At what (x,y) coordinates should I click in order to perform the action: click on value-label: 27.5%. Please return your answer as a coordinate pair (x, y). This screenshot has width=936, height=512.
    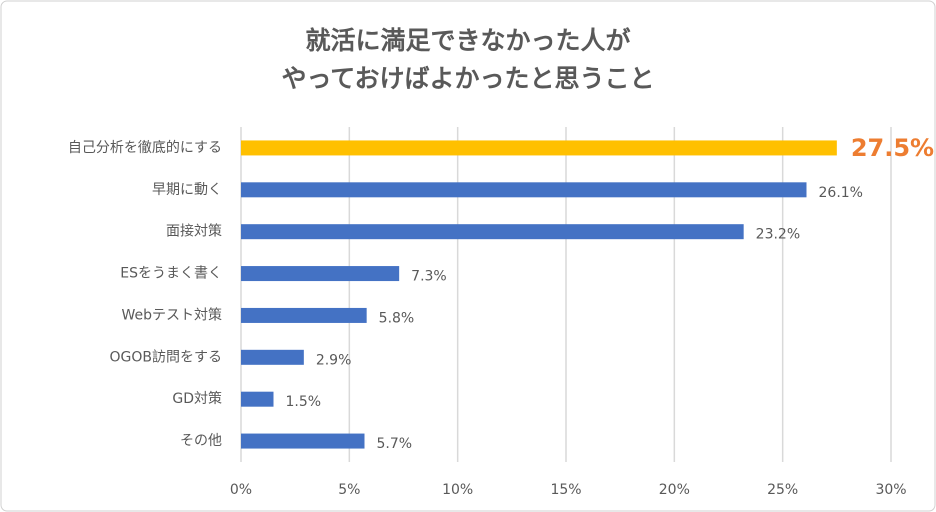
    Looking at the image, I should click on (892, 148).